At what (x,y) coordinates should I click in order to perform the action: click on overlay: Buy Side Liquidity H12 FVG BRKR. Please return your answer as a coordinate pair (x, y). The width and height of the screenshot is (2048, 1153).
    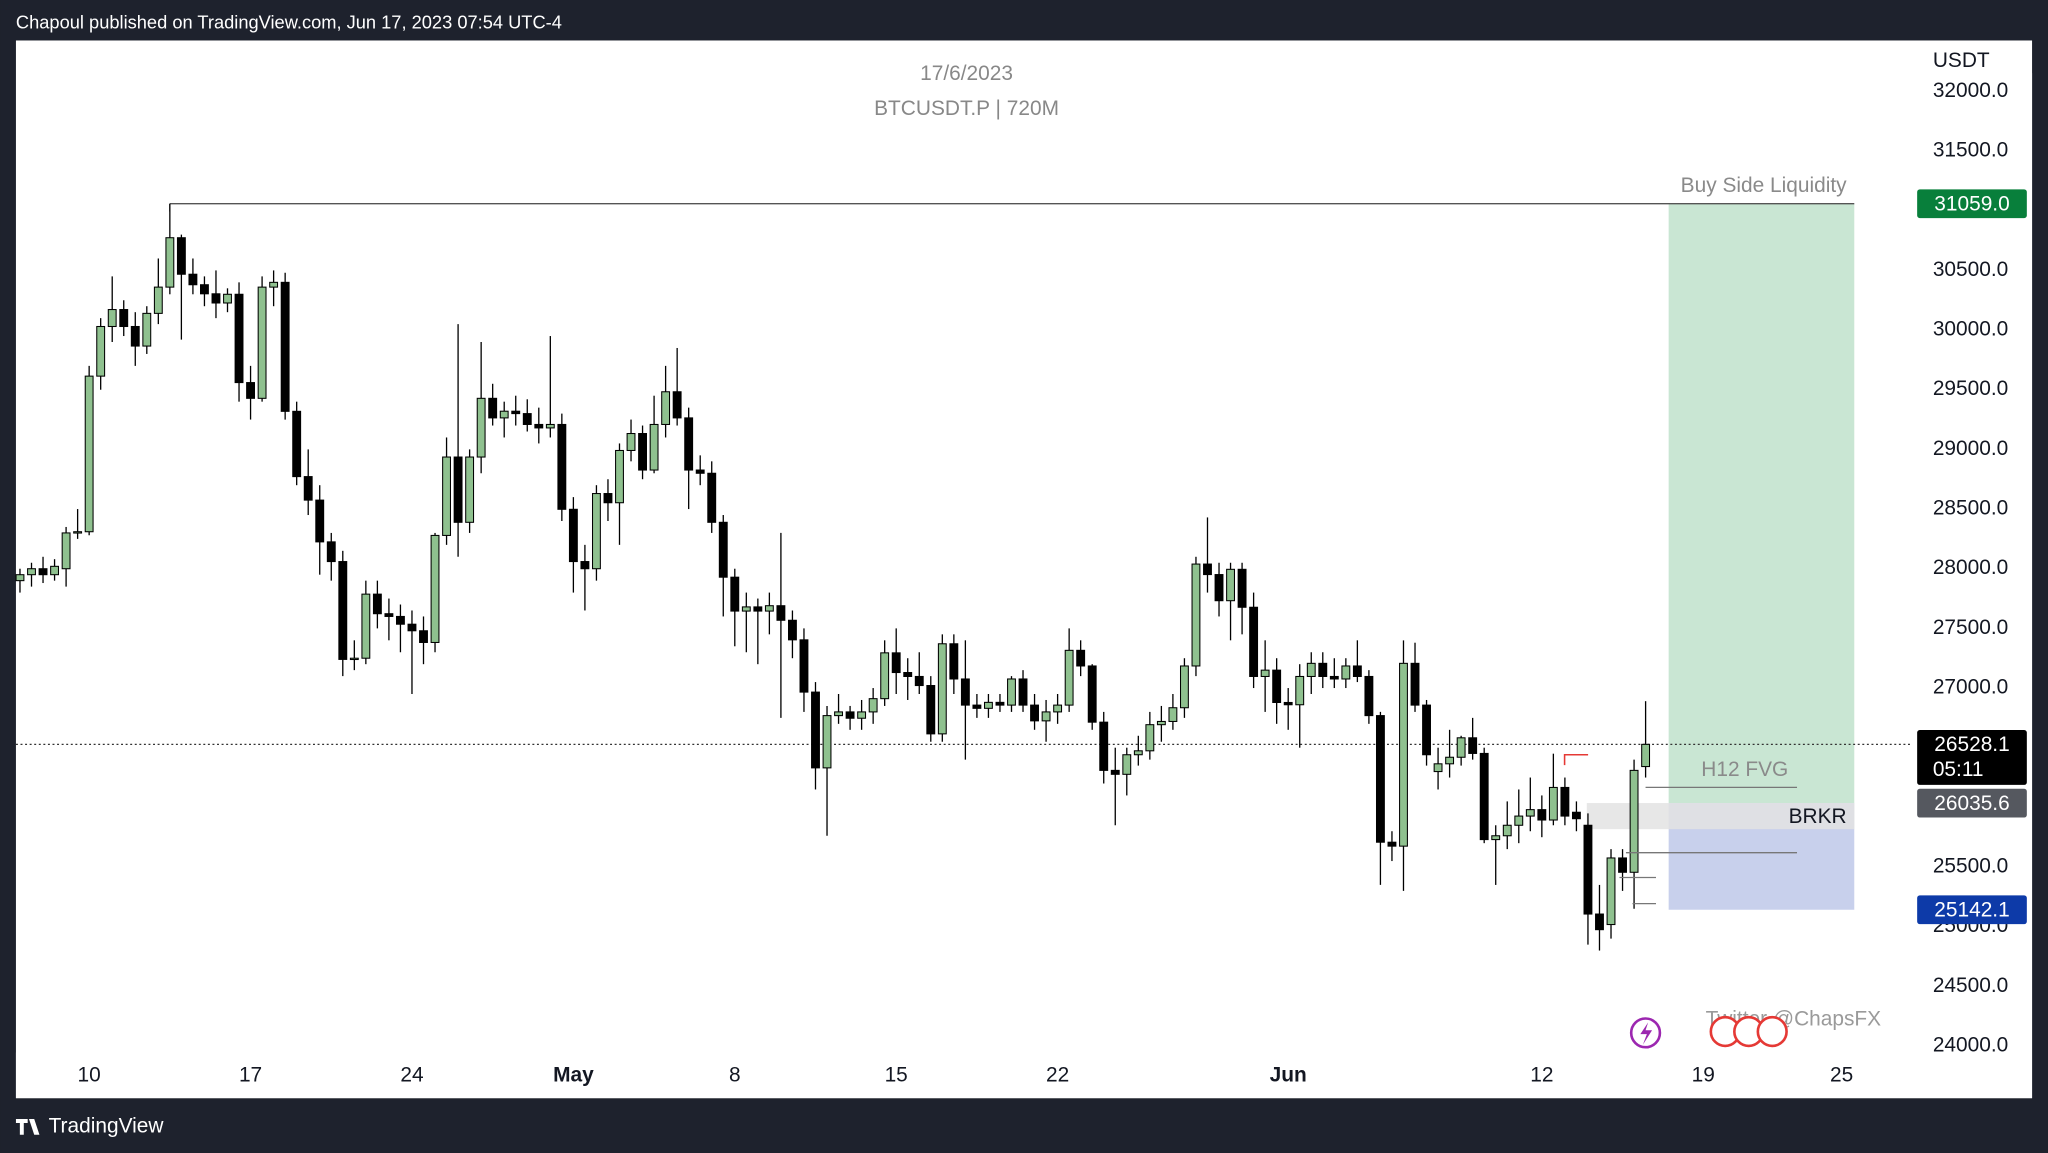
    Looking at the image, I should click on (1705, 611).